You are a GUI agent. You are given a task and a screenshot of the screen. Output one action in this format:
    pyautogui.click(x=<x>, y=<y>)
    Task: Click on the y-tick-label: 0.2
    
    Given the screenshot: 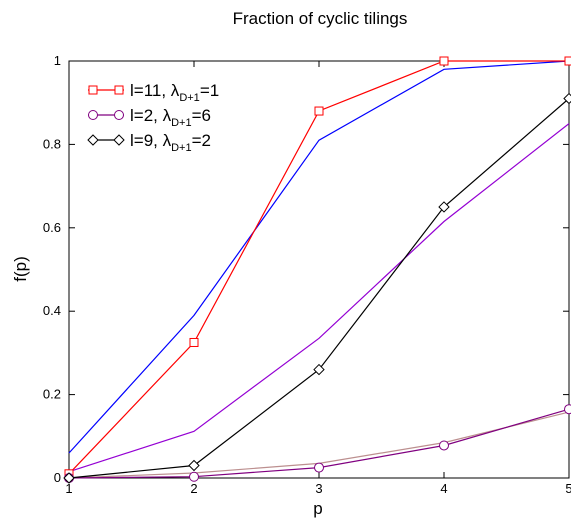 What is the action you would take?
    pyautogui.click(x=52, y=394)
    